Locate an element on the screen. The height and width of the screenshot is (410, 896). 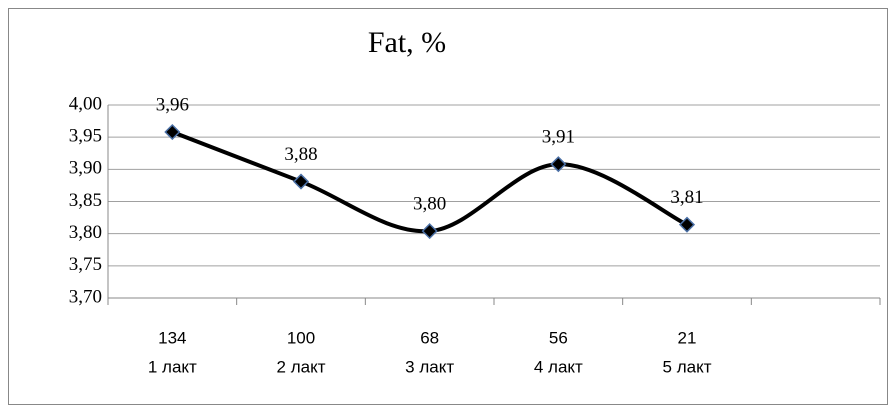
x-tick-label: 5 лакт is located at coordinates (687, 366).